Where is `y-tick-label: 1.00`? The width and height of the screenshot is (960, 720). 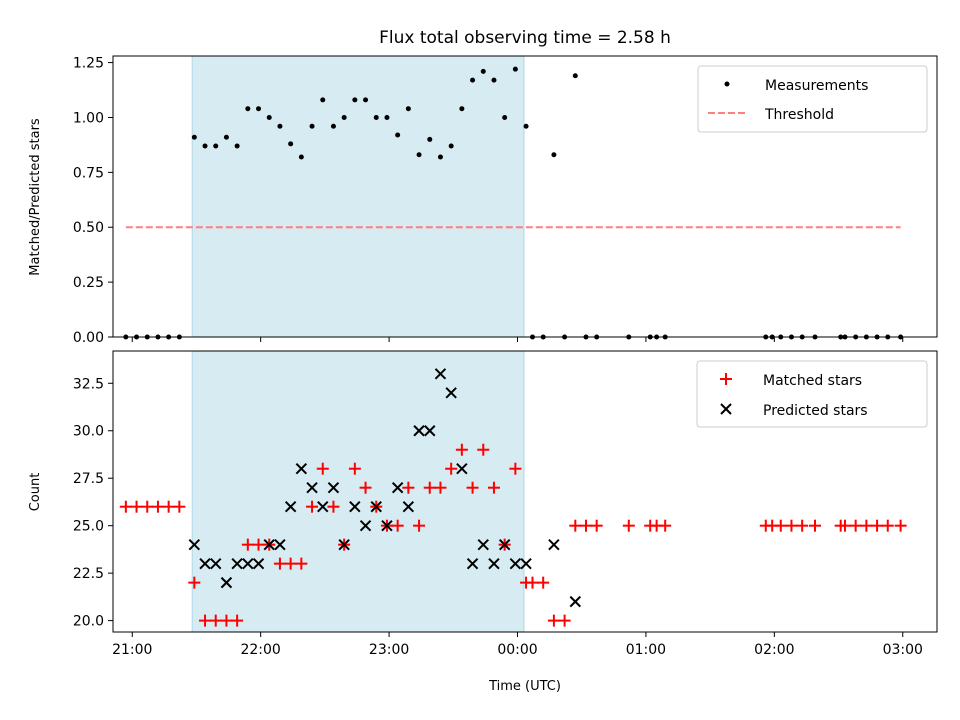
y-tick-label: 1.00 is located at coordinates (88, 118).